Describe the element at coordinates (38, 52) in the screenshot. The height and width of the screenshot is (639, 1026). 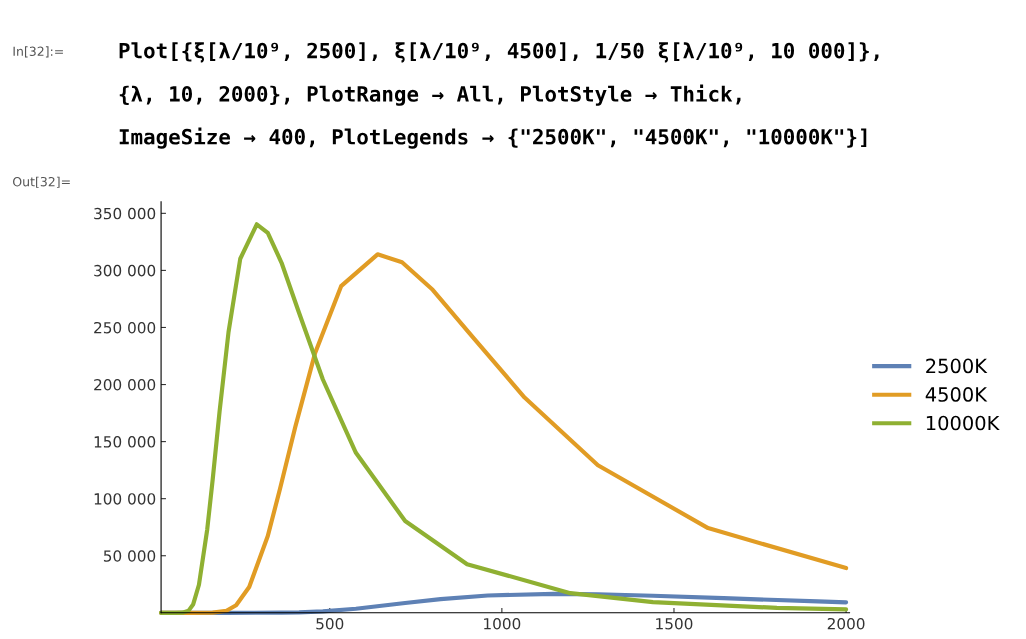
I see `text: In[32]:=` at that location.